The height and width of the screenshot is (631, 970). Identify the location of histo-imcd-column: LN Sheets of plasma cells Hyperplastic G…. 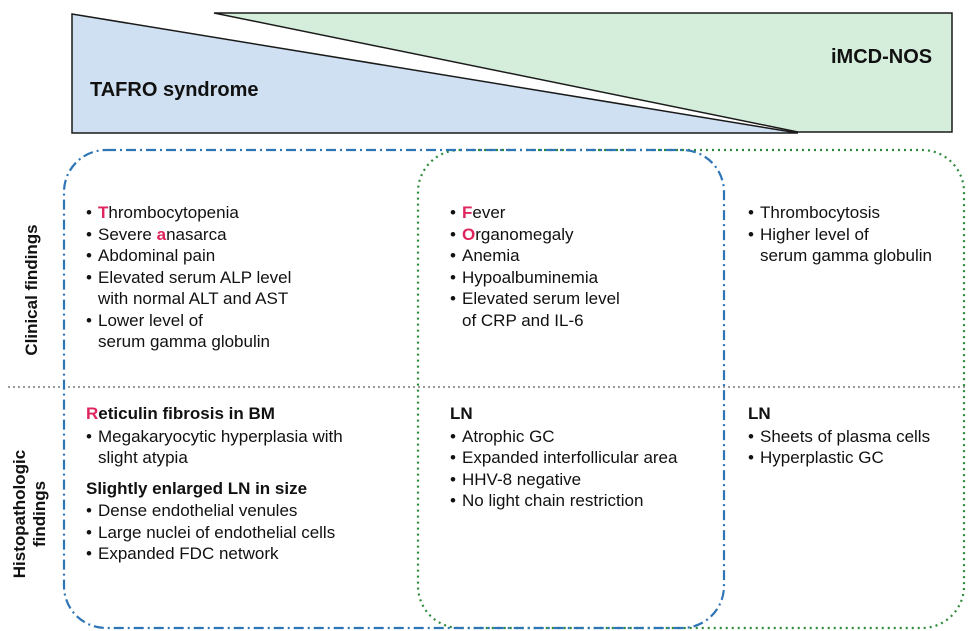
(855, 436).